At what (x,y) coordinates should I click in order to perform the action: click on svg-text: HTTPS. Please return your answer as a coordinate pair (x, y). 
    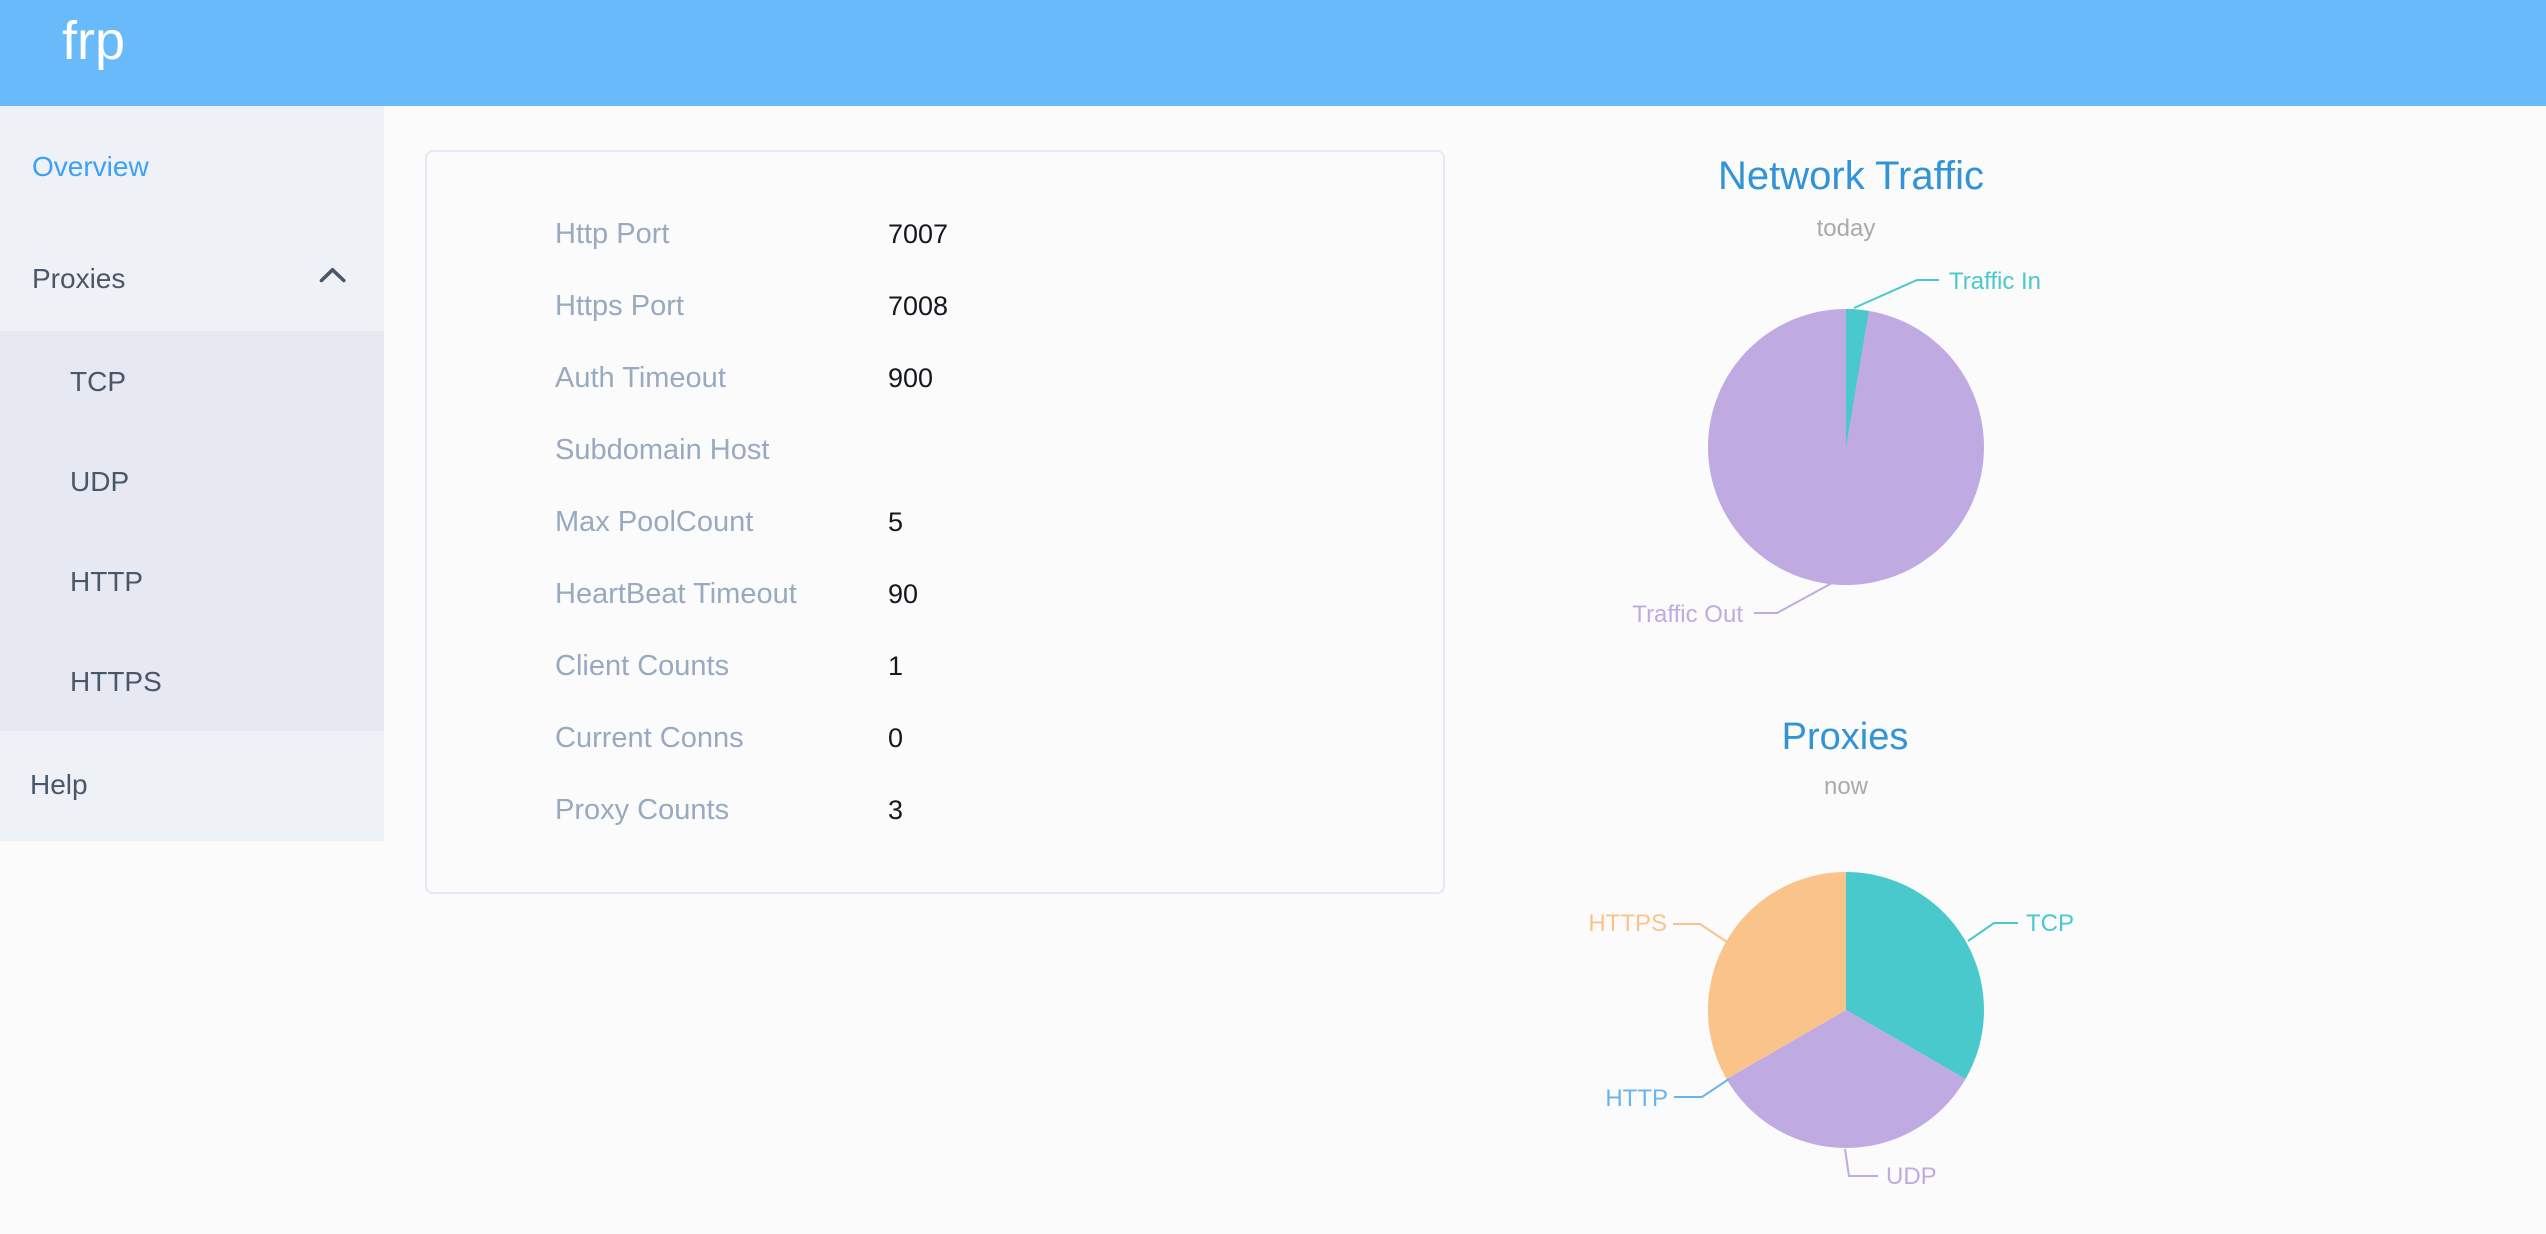
    Looking at the image, I should click on (1627, 923).